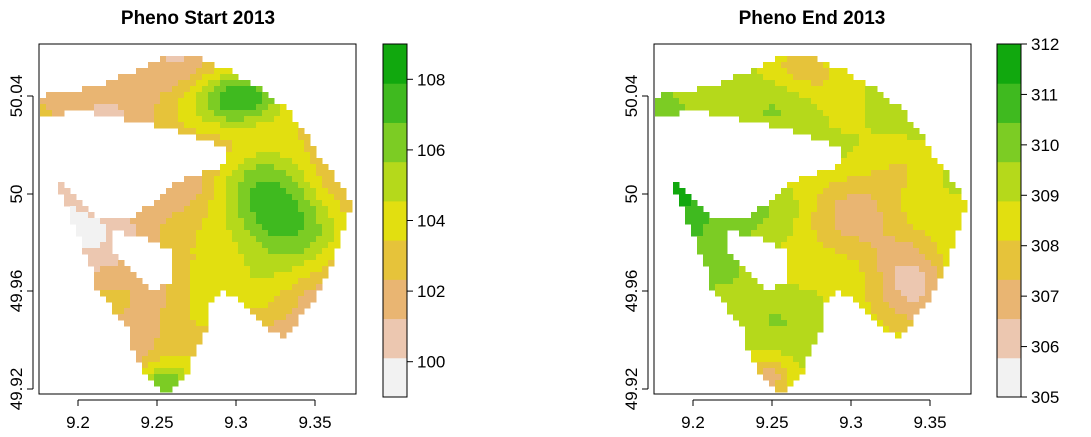 The image size is (1091, 437). What do you see at coordinates (1045, 145) in the screenshot?
I see `legend-tick-label: 310` at bounding box center [1045, 145].